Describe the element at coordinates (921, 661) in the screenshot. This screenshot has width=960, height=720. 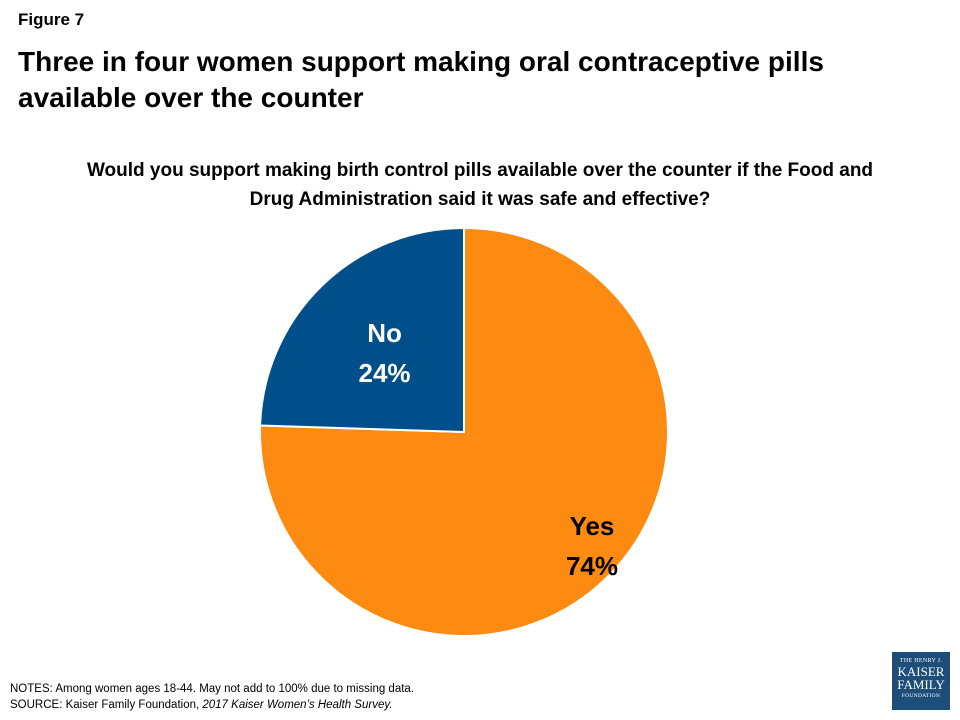
I see `logo-line-1: THE HENRY J.` at that location.